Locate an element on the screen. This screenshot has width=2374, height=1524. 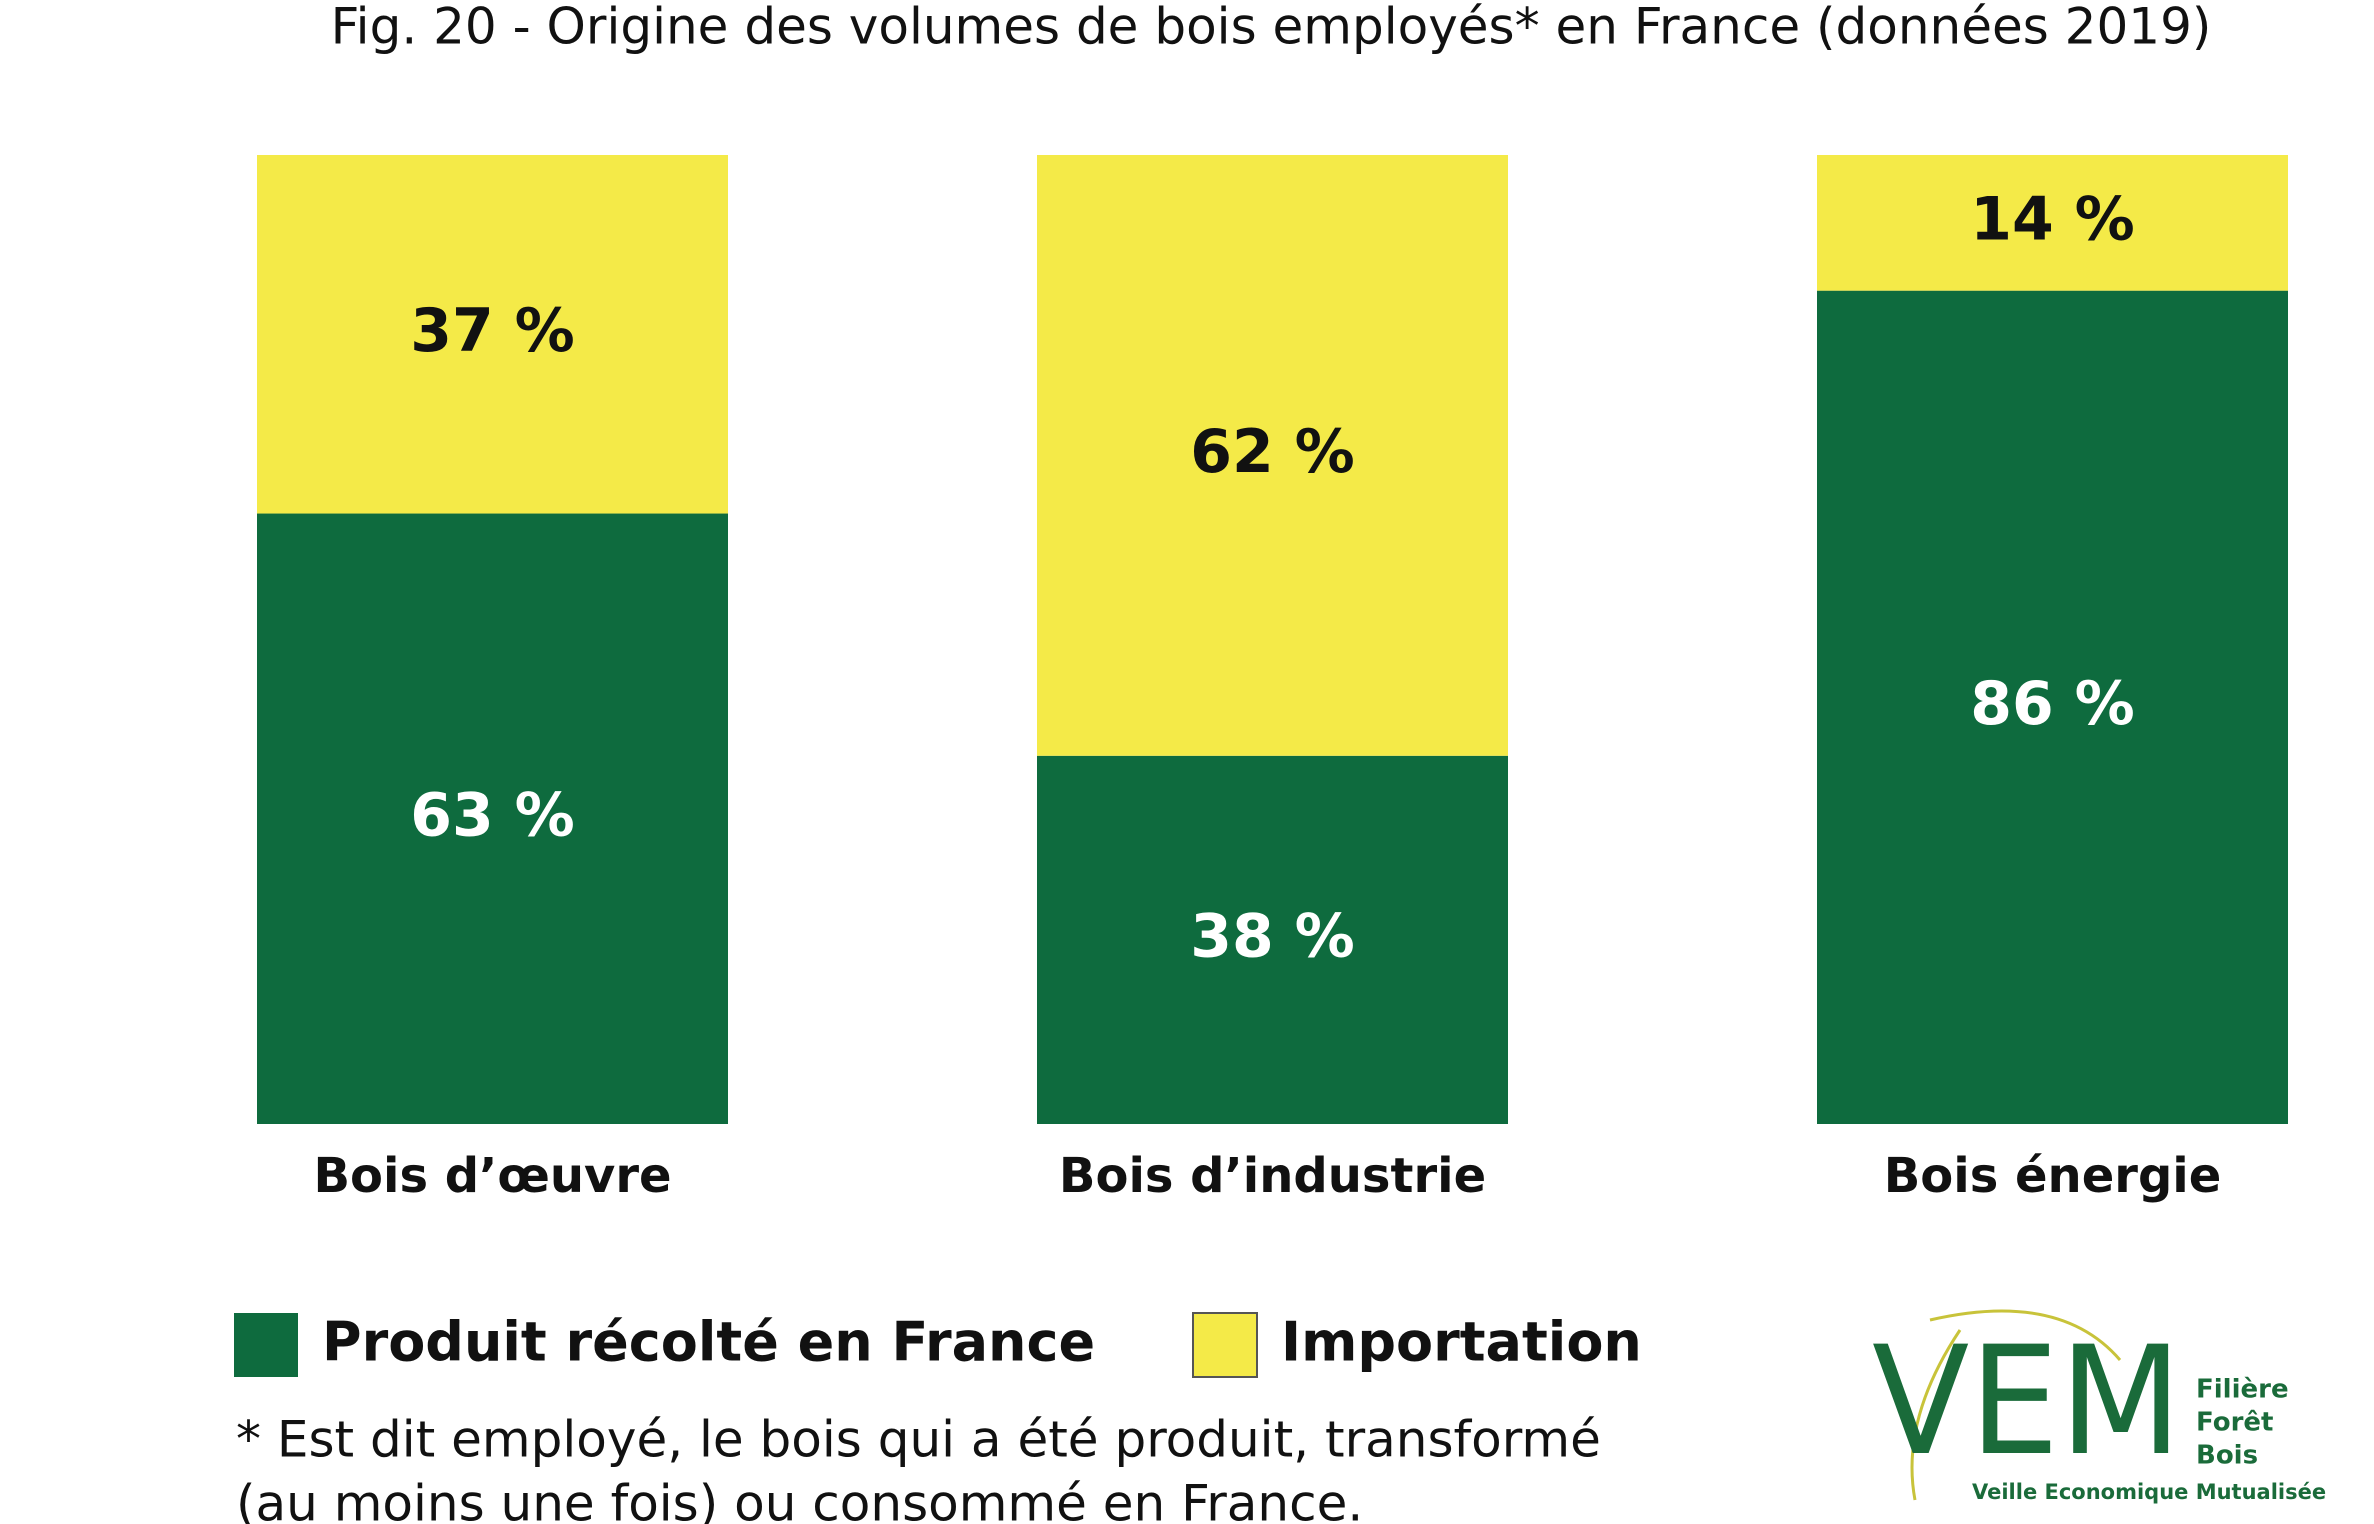
logo-text: Forêt is located at coordinates (2234, 1423).